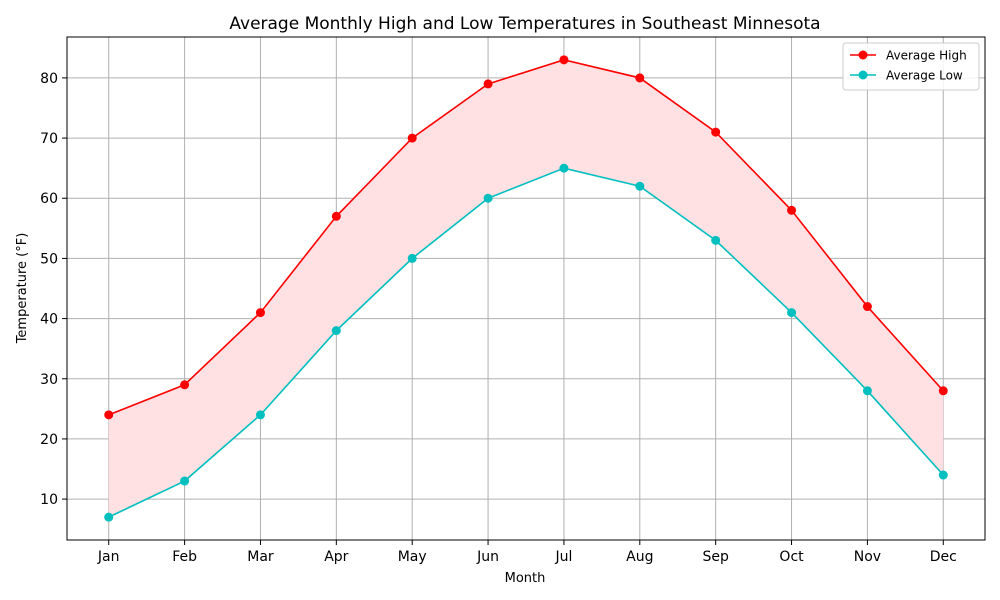 The height and width of the screenshot is (600, 1000). Describe the element at coordinates (22, 289) in the screenshot. I see `y-axis-label: Temperature (°F)` at that location.